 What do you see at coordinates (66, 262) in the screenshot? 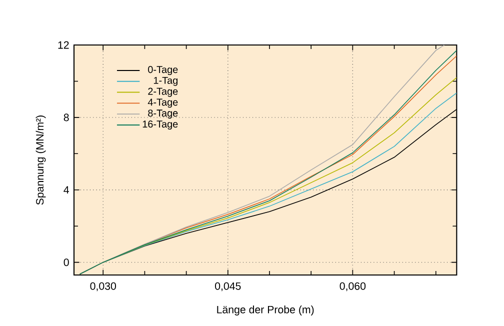
I see `y-tick-label: 0` at bounding box center [66, 262].